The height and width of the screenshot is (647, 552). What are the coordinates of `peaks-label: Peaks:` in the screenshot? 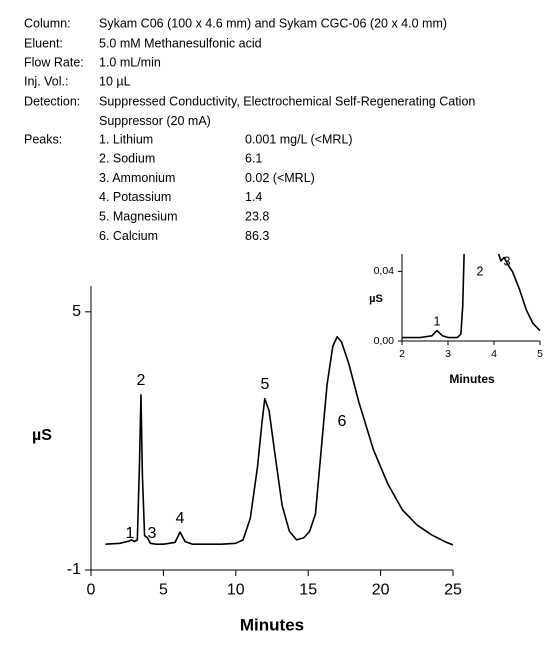 It's located at (43, 139).